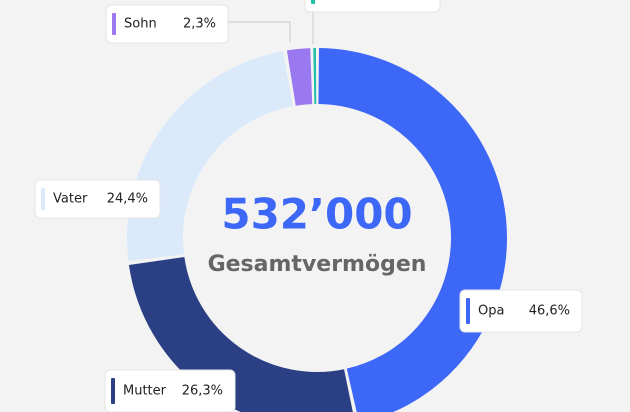 This screenshot has width=630, height=412. What do you see at coordinates (70, 199) in the screenshot?
I see `label-name: Vater` at bounding box center [70, 199].